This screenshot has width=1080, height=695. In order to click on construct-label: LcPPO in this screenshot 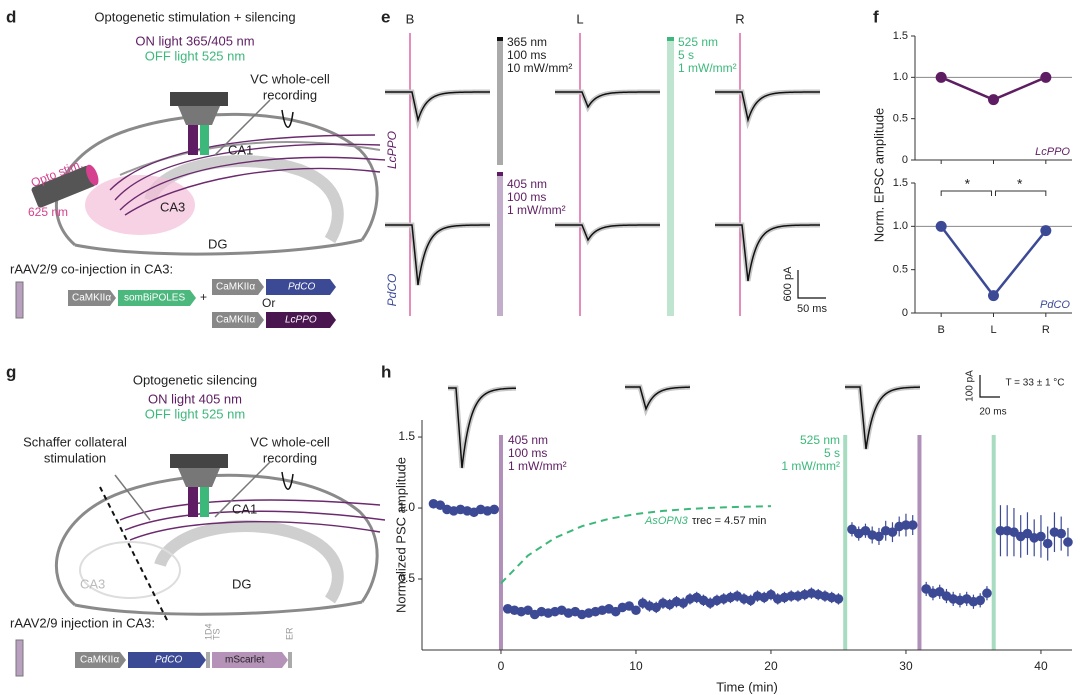, I will do `click(301, 320)`.